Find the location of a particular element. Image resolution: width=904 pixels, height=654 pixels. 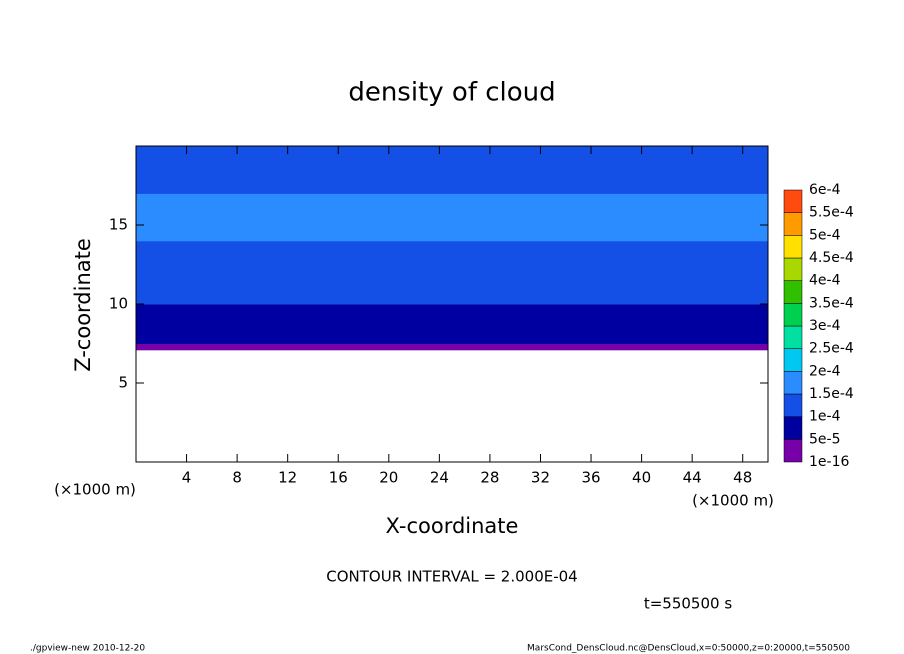

y-tick-label: 10 is located at coordinates (118, 304).